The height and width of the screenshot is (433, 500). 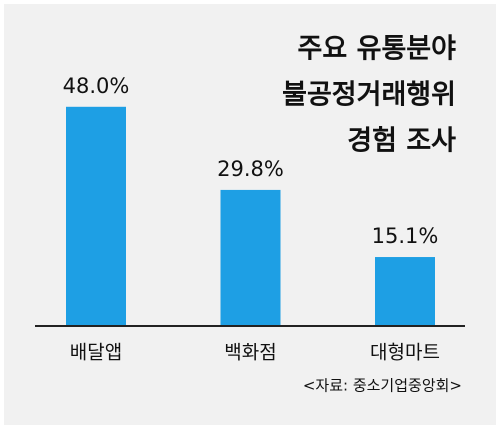 I want to click on chart-title: 불공정거래행위, so click(x=369, y=95).